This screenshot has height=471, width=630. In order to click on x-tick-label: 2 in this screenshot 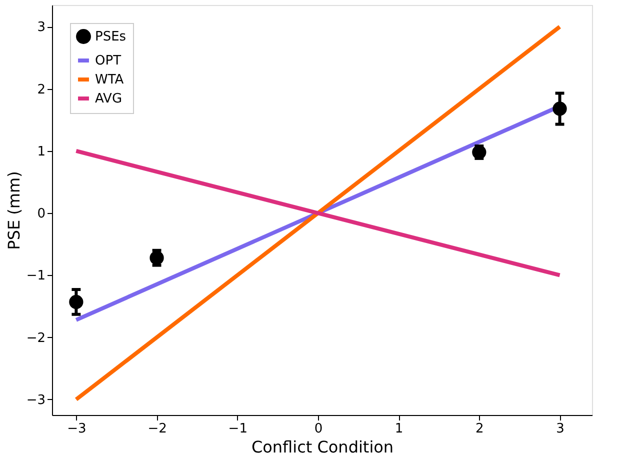, I will do `click(480, 429)`.